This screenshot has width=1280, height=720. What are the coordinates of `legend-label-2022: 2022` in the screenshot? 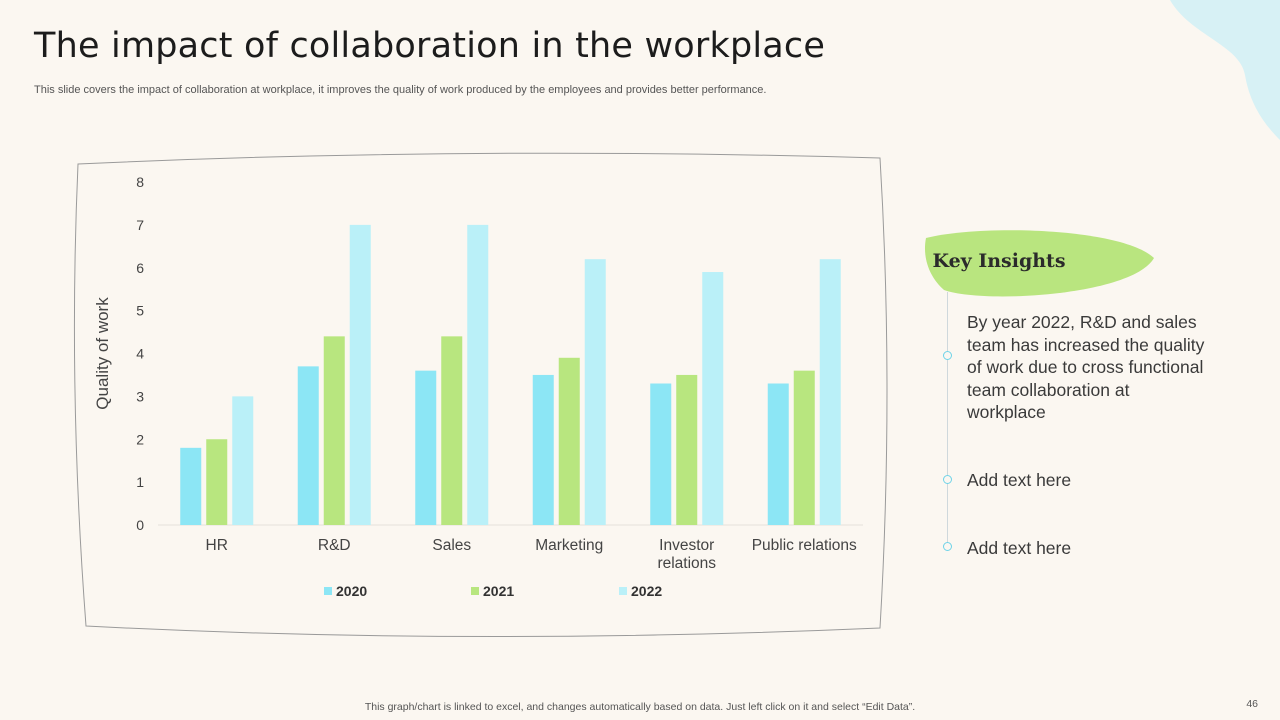 It's located at (646, 591).